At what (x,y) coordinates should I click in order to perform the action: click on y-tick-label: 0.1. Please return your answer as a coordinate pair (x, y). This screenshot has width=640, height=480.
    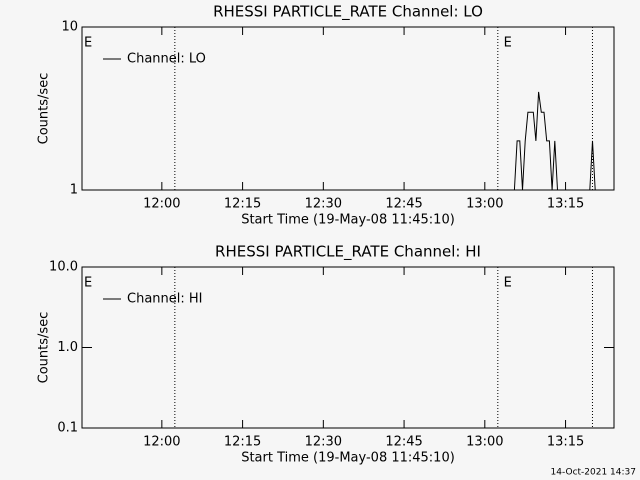
    Looking at the image, I should click on (67, 428).